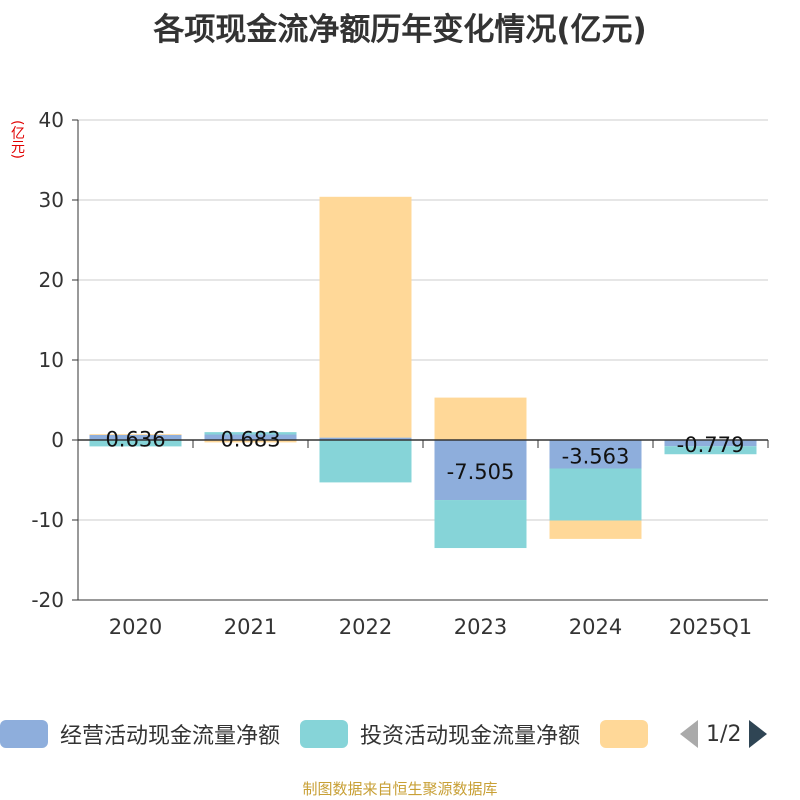 This screenshot has width=800, height=800. Describe the element at coordinates (758, 734) in the screenshot. I see `triangle-right-icon` at that location.